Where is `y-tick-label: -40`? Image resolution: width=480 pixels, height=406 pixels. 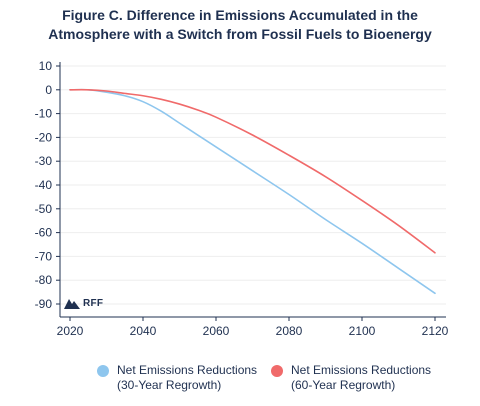 y-tick-label: -40 is located at coordinates (44, 185).